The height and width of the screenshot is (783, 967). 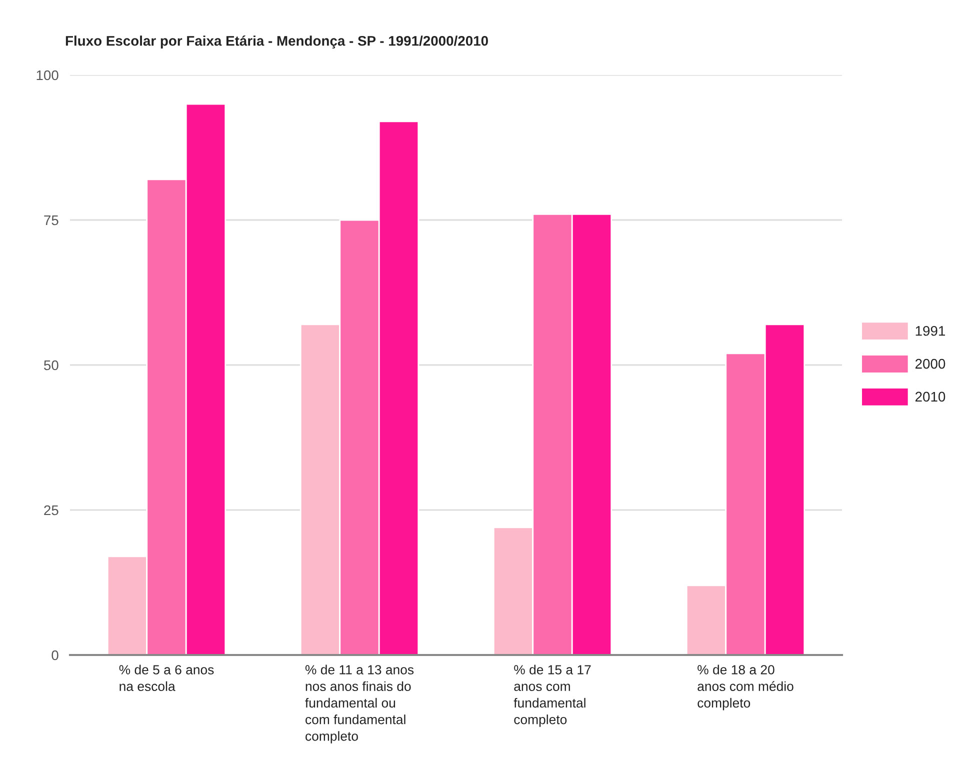 I want to click on y-tick-label: 100, so click(x=47, y=75).